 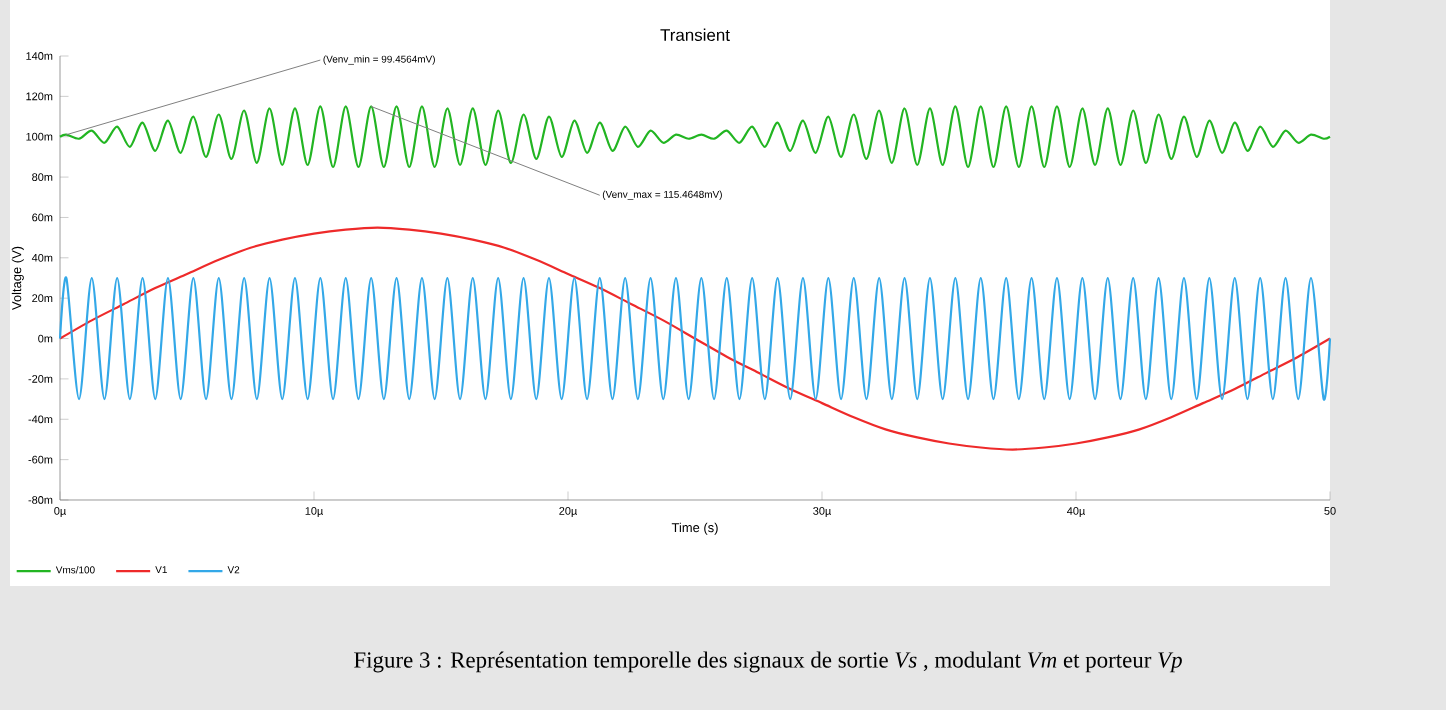 I want to click on chart-title: Transient, so click(x=695, y=34).